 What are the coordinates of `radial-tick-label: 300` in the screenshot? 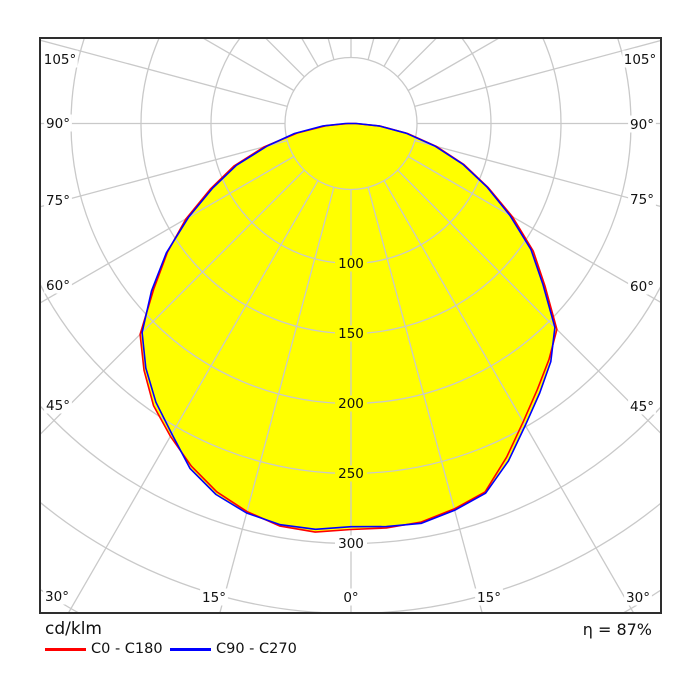 It's located at (351, 544).